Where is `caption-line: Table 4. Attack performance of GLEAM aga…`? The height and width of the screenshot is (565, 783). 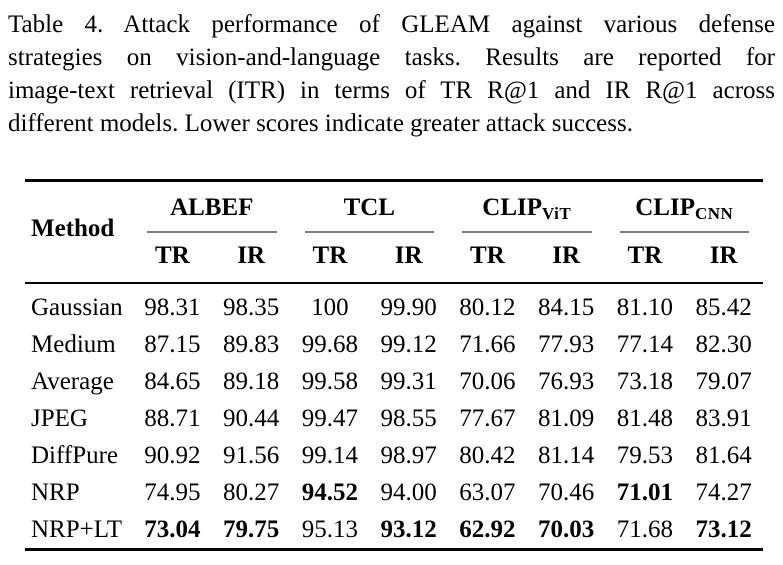 caption-line: Table 4. Attack performance of GLEAM aga… is located at coordinates (391, 24).